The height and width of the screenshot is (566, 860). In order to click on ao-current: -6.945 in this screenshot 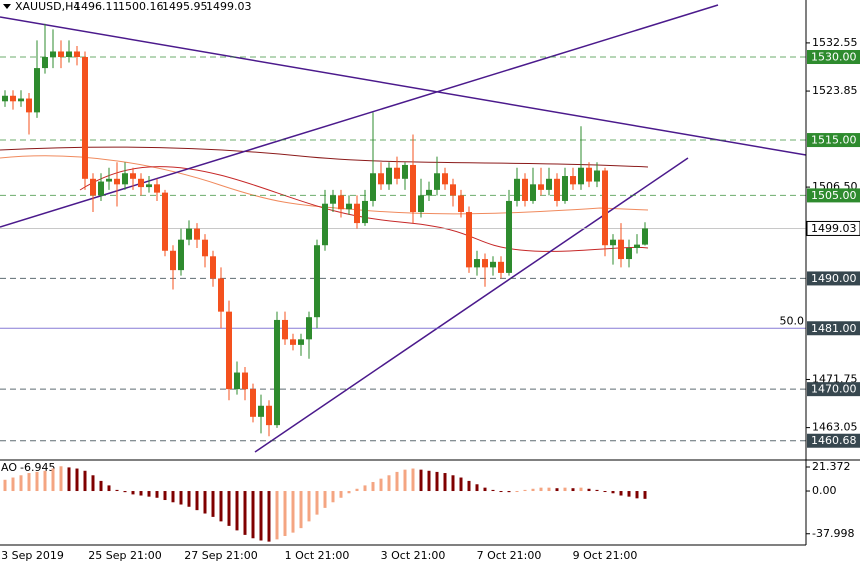, I will do `click(37, 467)`.